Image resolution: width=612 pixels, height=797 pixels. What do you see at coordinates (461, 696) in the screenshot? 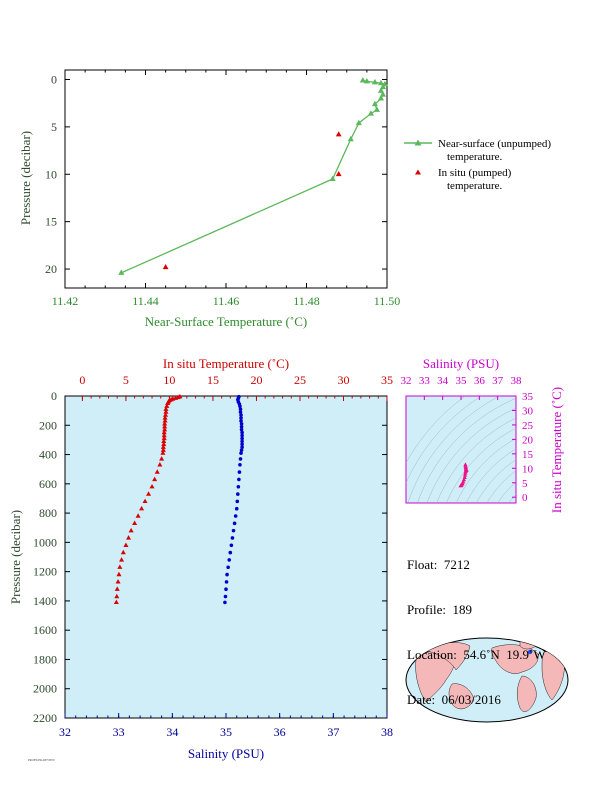
I see `map-land-australia` at bounding box center [461, 696].